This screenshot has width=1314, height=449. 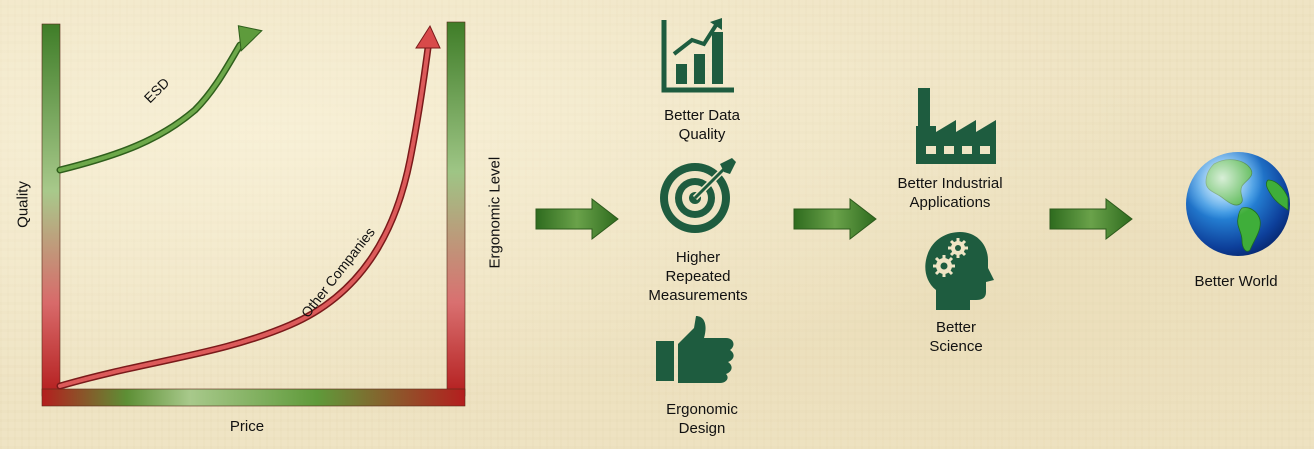 I want to click on esd-arrowhead, so click(x=250, y=38).